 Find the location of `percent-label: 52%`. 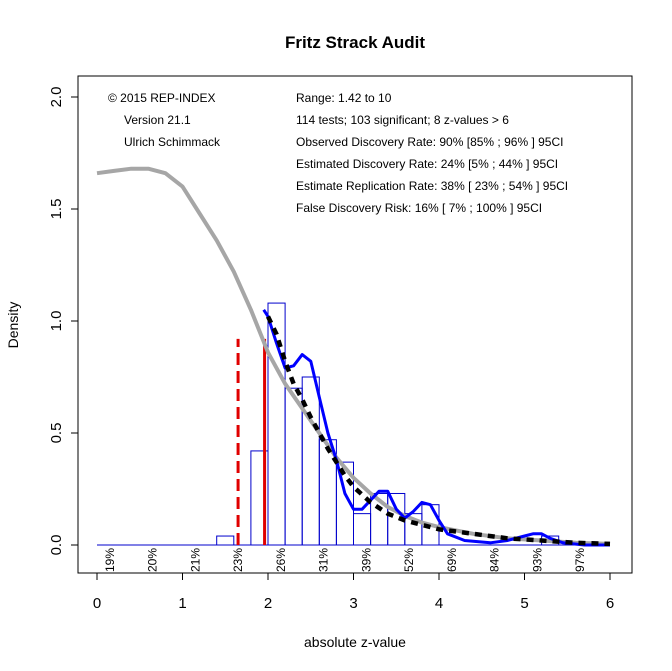

percent-label: 52% is located at coordinates (409, 560).